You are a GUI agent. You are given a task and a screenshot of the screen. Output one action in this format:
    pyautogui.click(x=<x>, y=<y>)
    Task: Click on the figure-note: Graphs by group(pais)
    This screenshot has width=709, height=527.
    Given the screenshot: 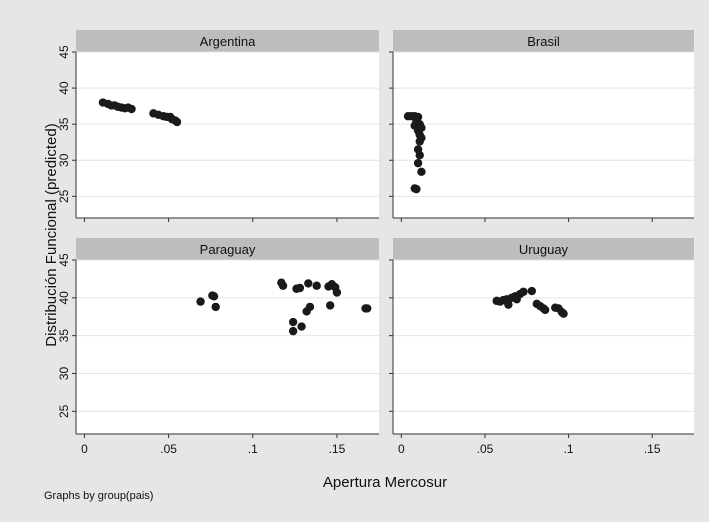 What is the action you would take?
    pyautogui.click(x=99, y=496)
    